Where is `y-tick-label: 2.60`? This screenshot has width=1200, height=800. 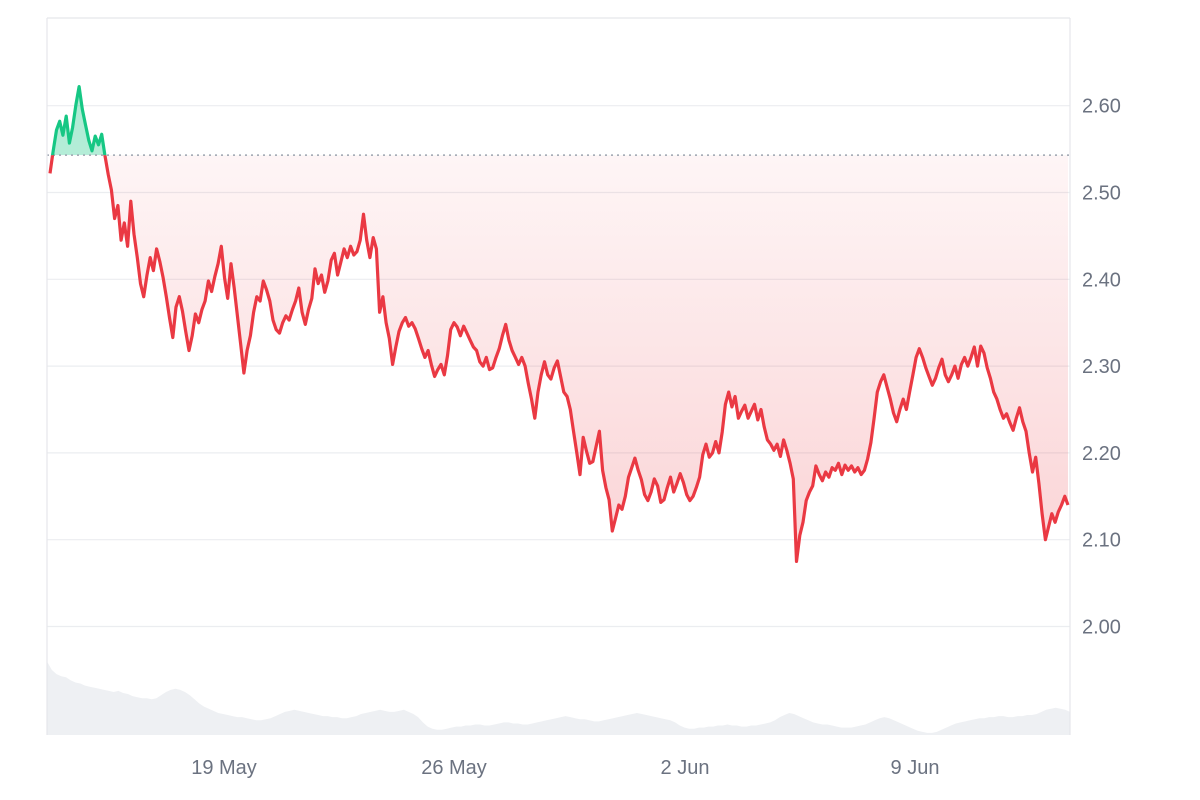 y-tick-label: 2.60 is located at coordinates (1101, 107).